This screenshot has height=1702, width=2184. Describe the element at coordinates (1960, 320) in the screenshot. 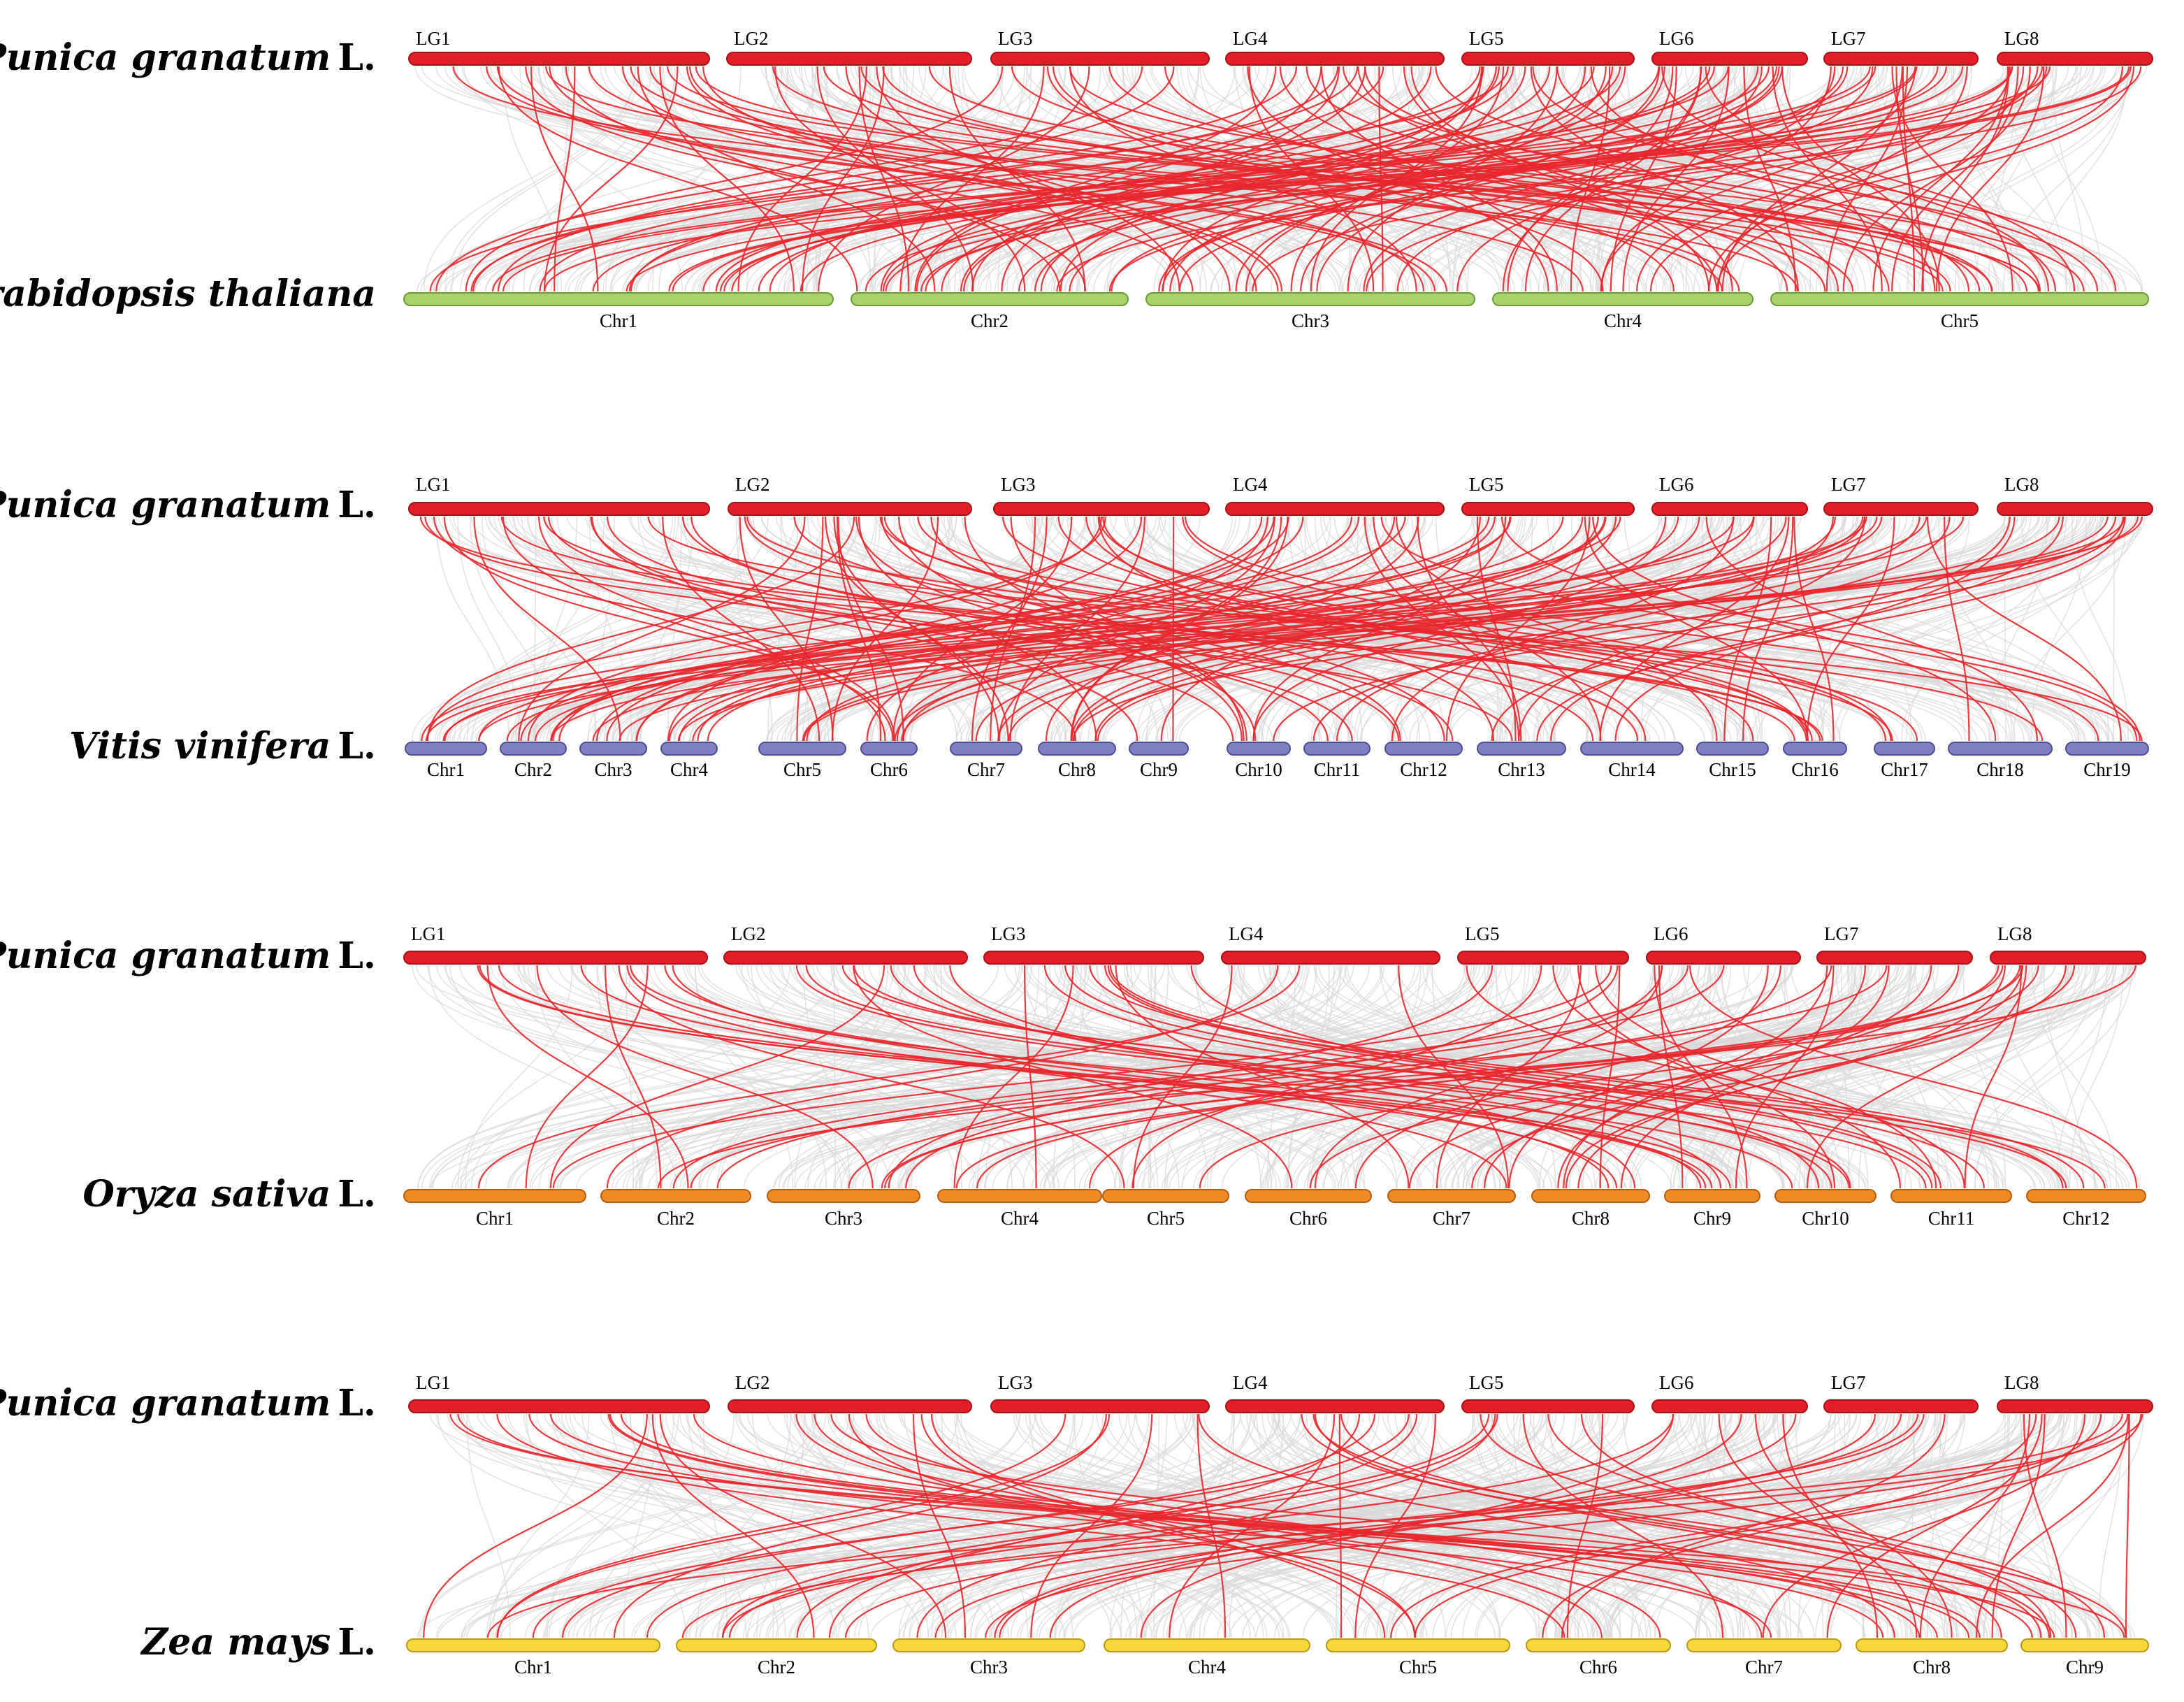

I see `chromosome-label-arabidopsis: Chr5` at that location.